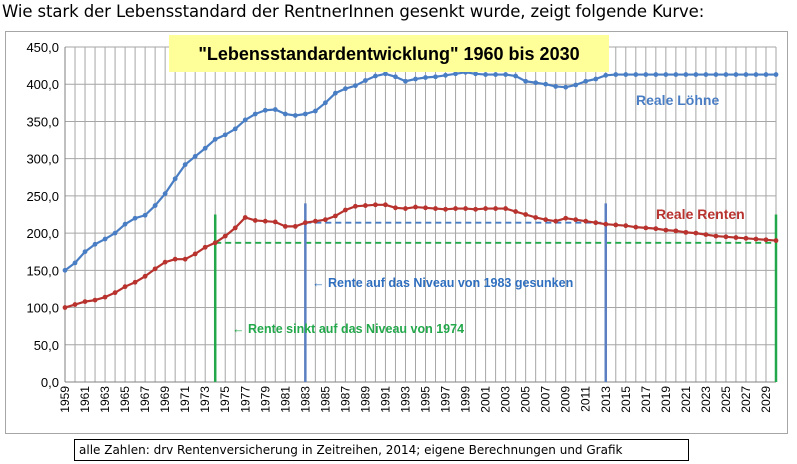  What do you see at coordinates (446, 399) in the screenshot?
I see `x-tick-label: 1997` at bounding box center [446, 399].